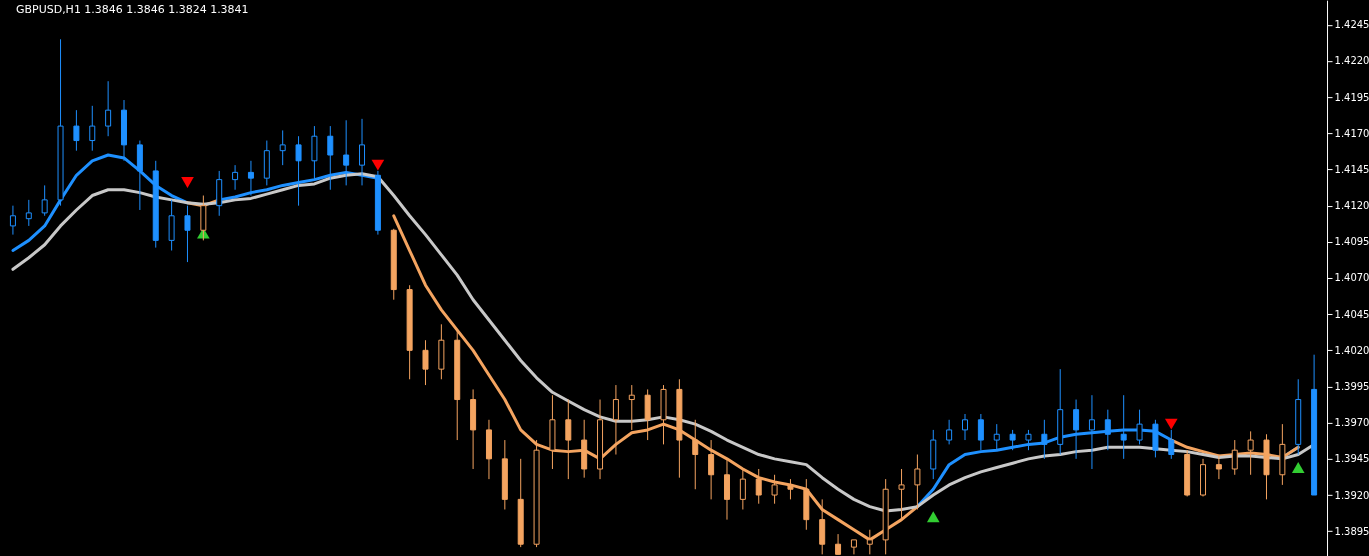 This screenshot has width=1369, height=556. I want to click on y-tick-label: 1.4220, so click(1351, 61).